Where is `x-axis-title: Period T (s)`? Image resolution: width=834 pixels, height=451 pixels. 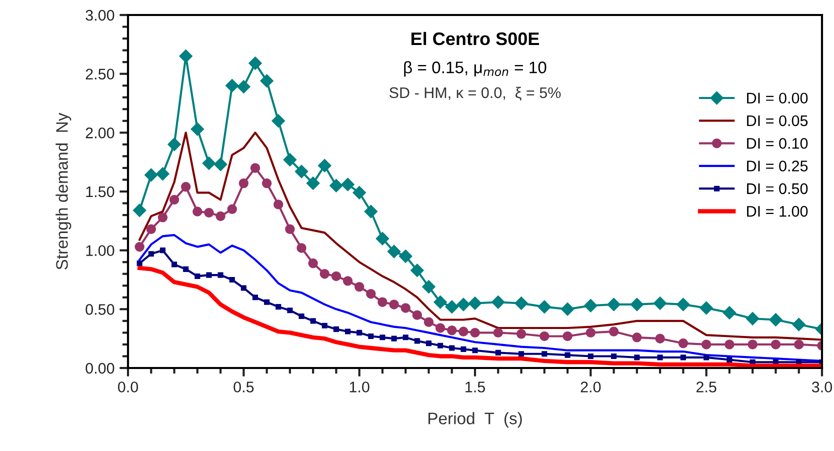
x-axis-title: Period T (s) is located at coordinates (475, 420).